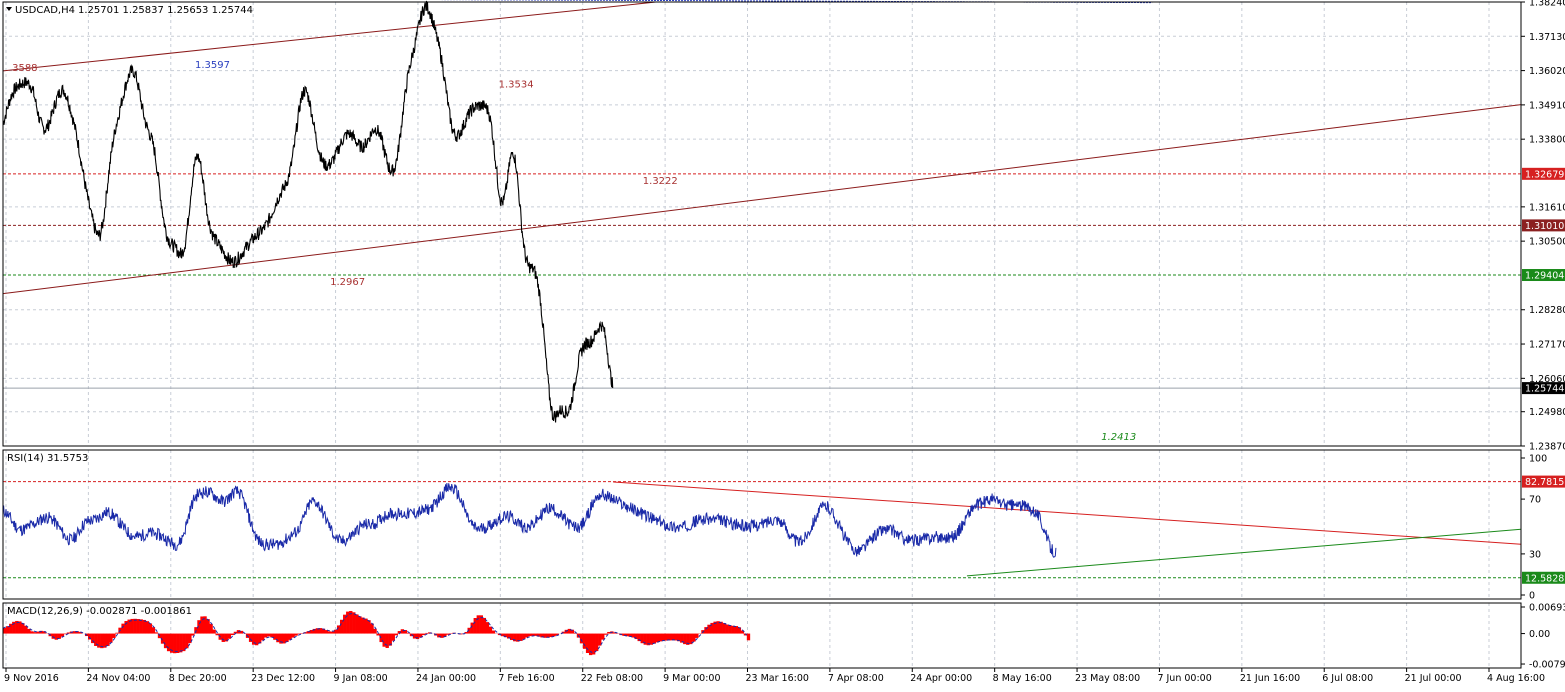 The height and width of the screenshot is (692, 1565). I want to click on time-tick-label: 21 Jul 00:00, so click(1433, 678).